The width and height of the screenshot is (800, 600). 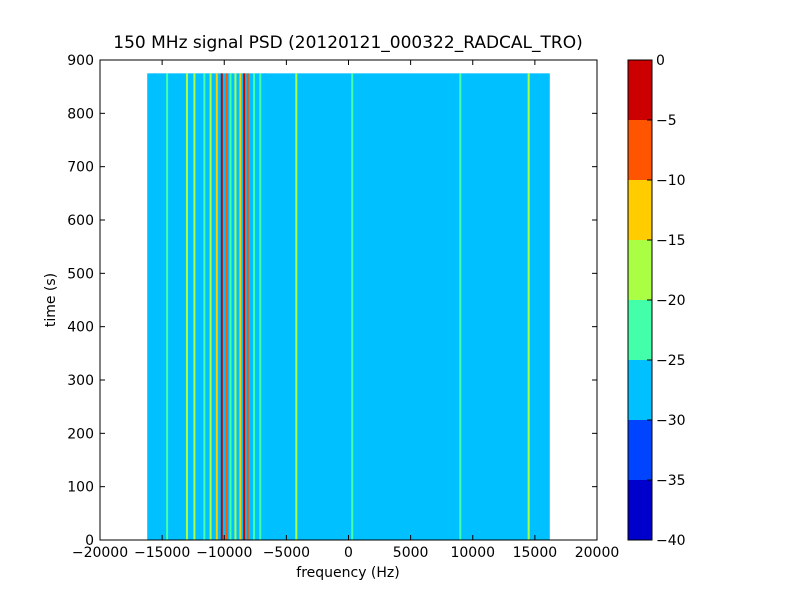 What do you see at coordinates (162, 553) in the screenshot?
I see `x-tick-label: −15000` at bounding box center [162, 553].